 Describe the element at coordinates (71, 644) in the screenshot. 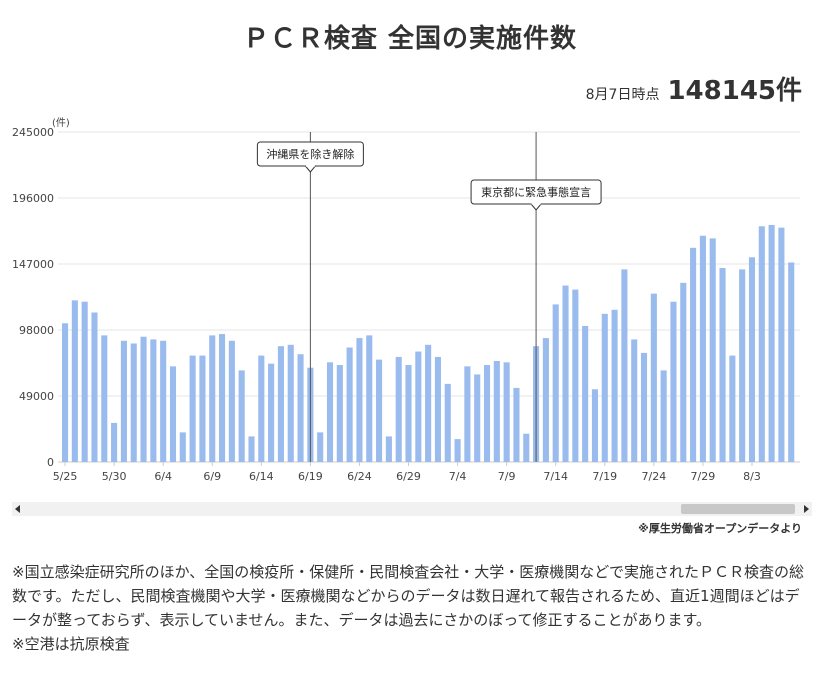

I see `note-airport: ※空港は抗原検査` at that location.